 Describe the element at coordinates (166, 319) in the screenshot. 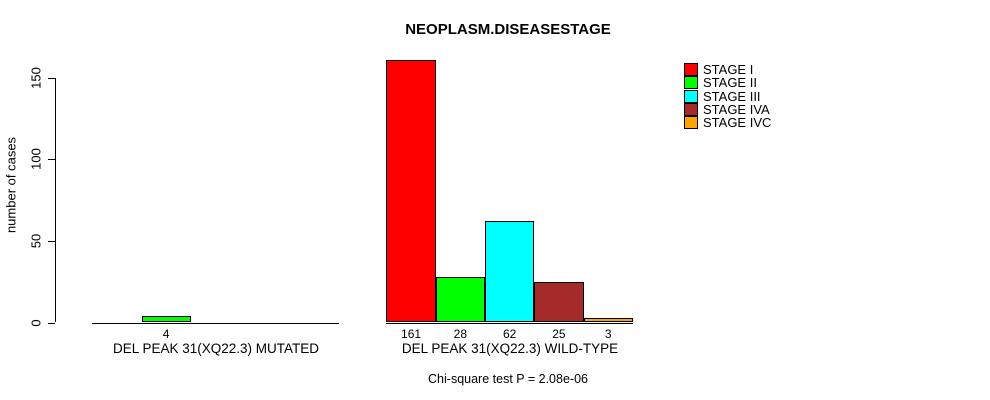

I see `bar-stage-ii-mutated` at that location.